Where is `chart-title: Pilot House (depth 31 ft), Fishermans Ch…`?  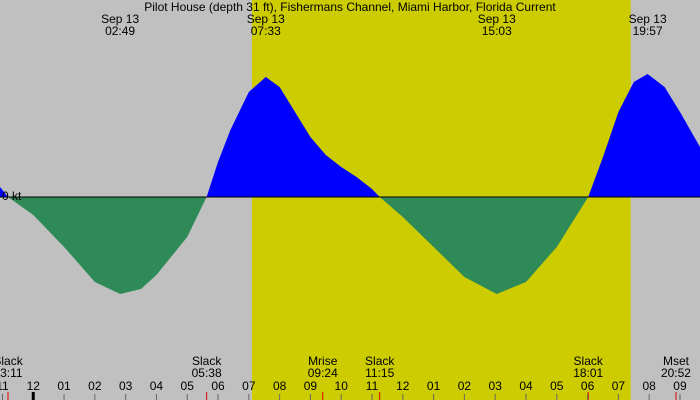
chart-title: Pilot House (depth 31 ft), Fishermans Ch… is located at coordinates (350, 7).